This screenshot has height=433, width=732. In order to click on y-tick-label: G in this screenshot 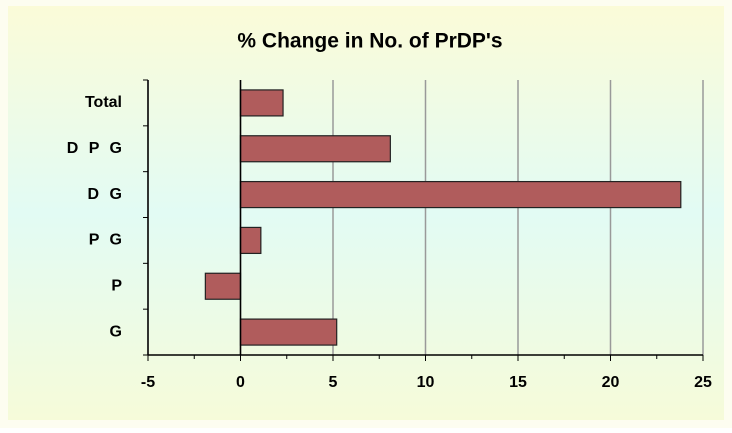, I will do `click(116, 331)`.